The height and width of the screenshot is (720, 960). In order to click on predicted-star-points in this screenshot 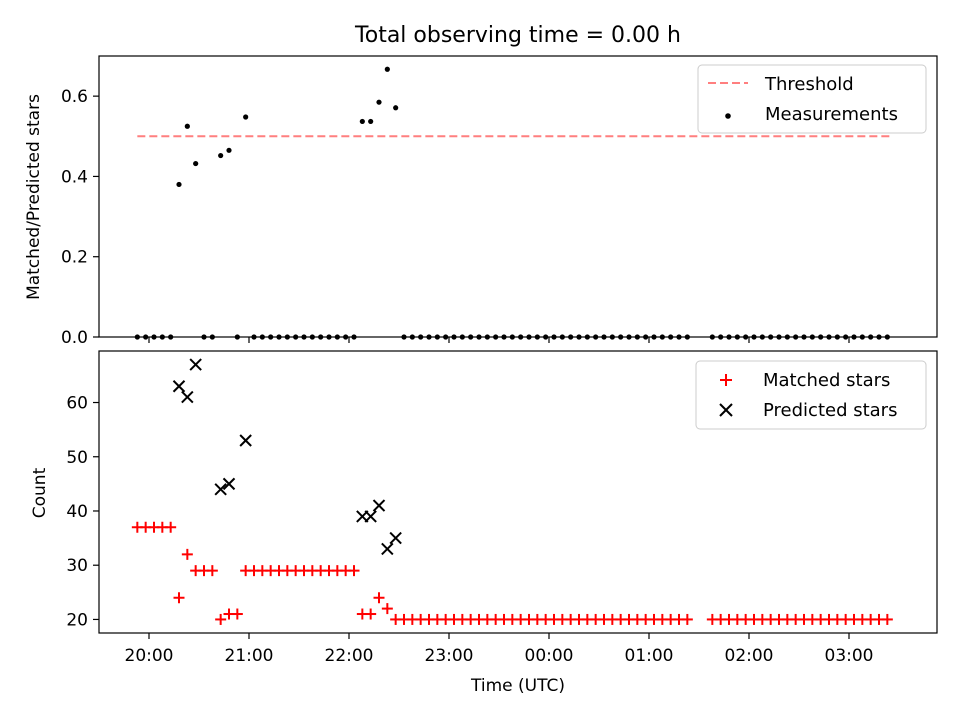, I will do `click(287, 457)`.